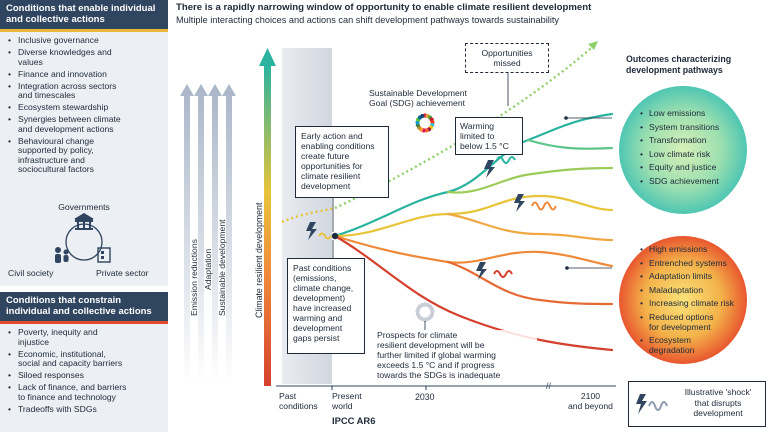 Image resolution: width=768 pixels, height=432 pixels. What do you see at coordinates (104, 255) in the screenshot?
I see `private-sector-icon` at bounding box center [104, 255].